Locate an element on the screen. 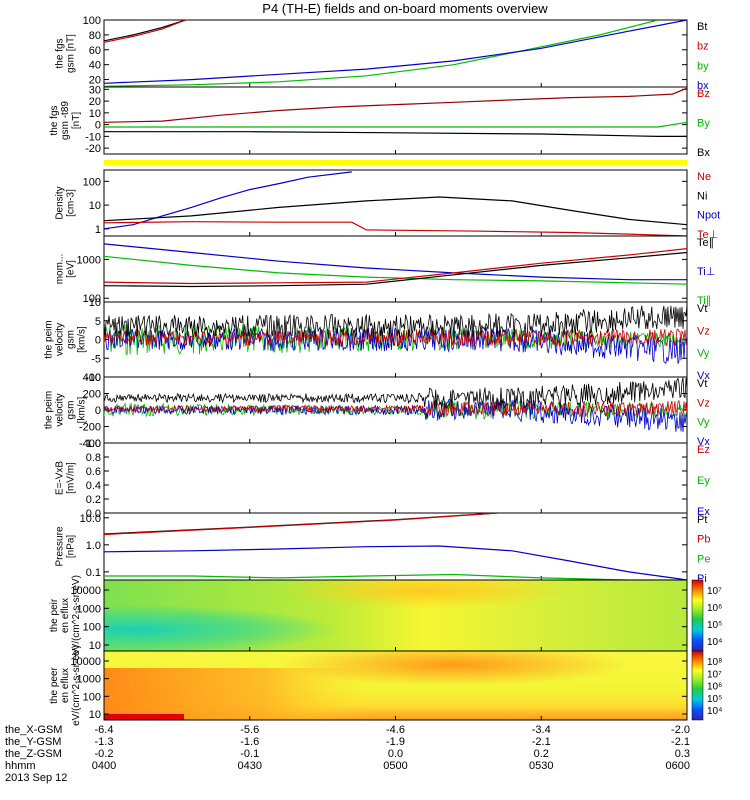 The width and height of the screenshot is (750, 800). panel-3: 100 10 1 Density[cm-3] Ne Ni Npot Te⊥ is located at coordinates (387, 205).